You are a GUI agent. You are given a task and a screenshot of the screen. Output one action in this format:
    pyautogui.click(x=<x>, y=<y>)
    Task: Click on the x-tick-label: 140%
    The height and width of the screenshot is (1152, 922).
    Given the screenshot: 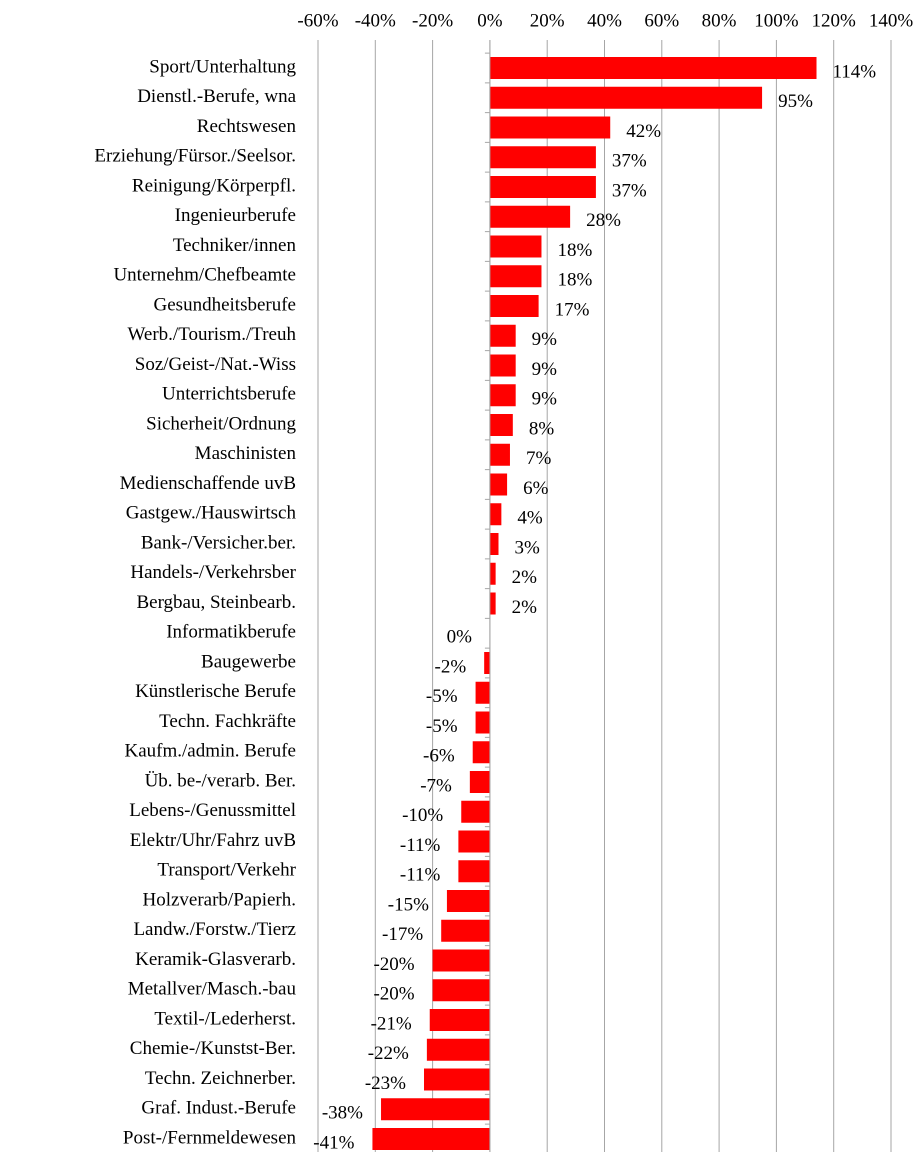 What is the action you would take?
    pyautogui.click(x=891, y=20)
    